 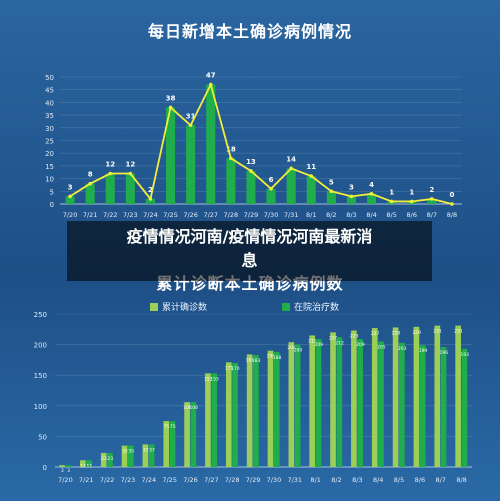 What do you see at coordinates (40, 407) in the screenshot?
I see `y-tick-label: 100` at bounding box center [40, 407].